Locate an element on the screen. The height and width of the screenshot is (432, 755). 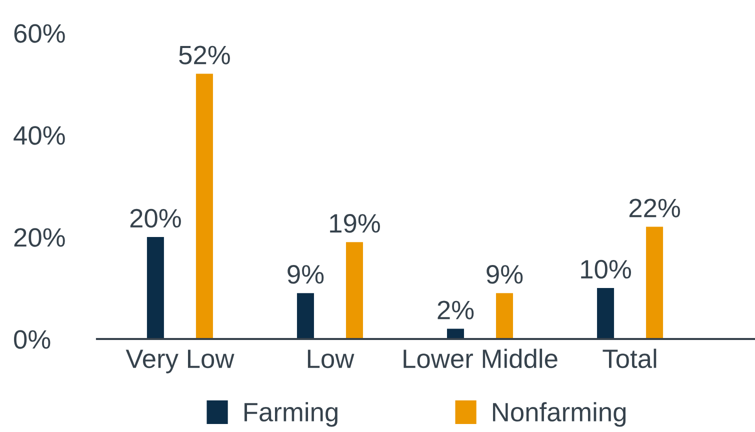
data-label: 10% is located at coordinates (606, 269).